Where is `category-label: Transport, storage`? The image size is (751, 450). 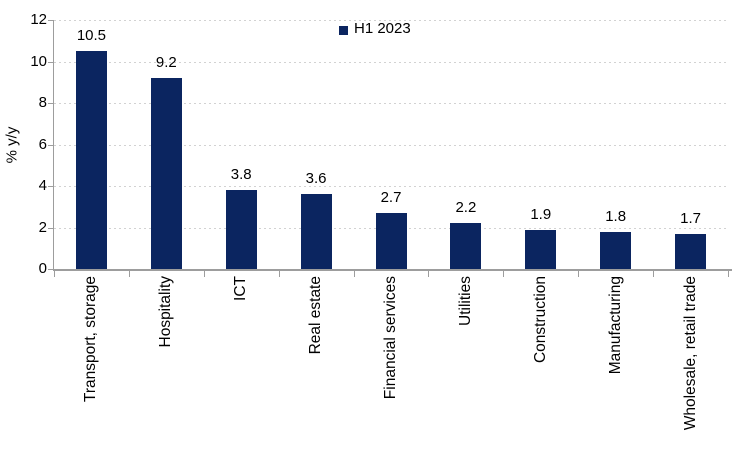 category-label: Transport, storage is located at coordinates (91, 363).